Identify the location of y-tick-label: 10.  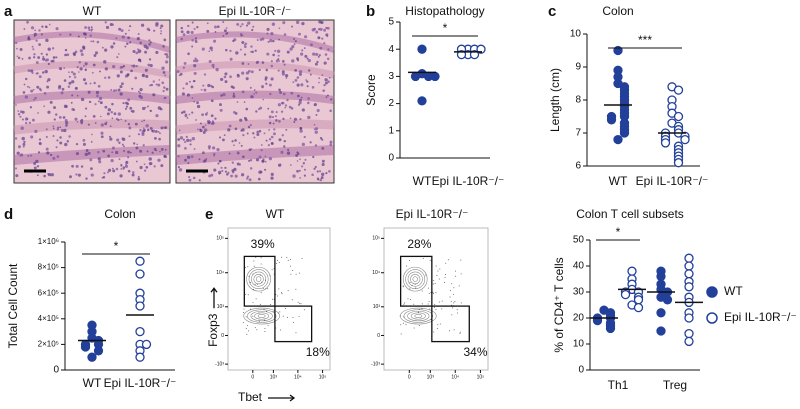
(579, 344).